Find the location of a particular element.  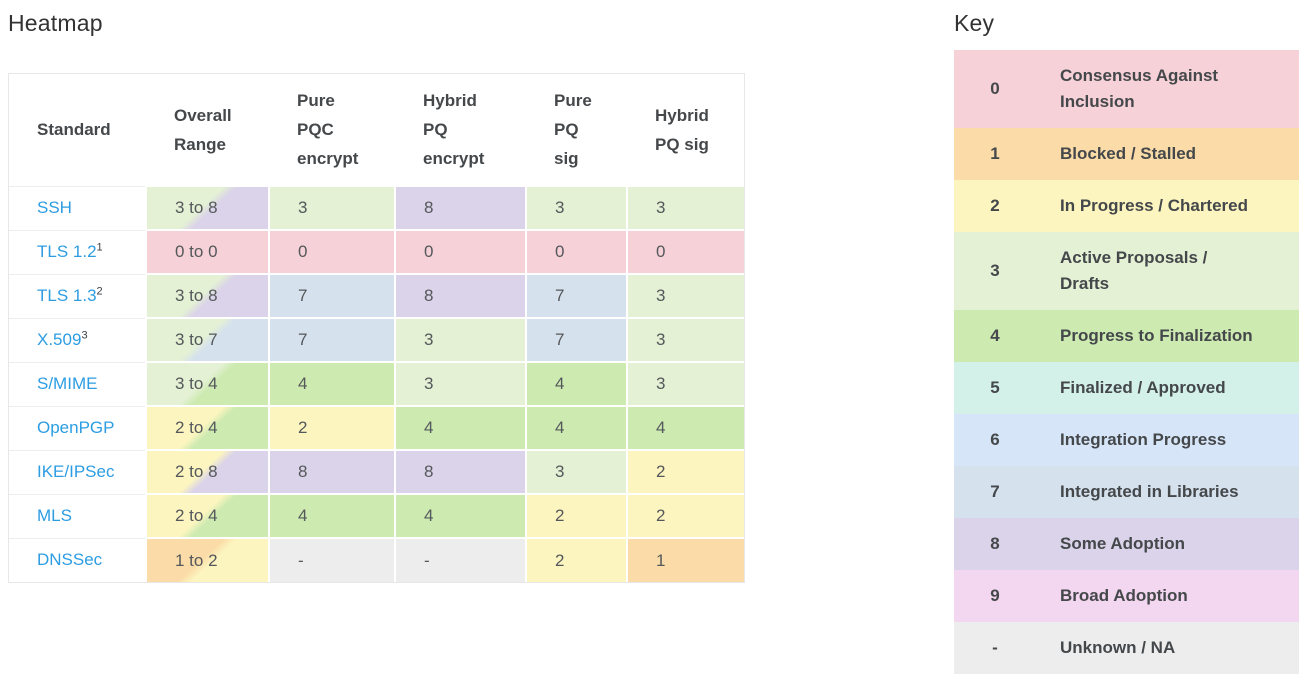

overall-range-cell: 1 to 2 is located at coordinates (207, 559).